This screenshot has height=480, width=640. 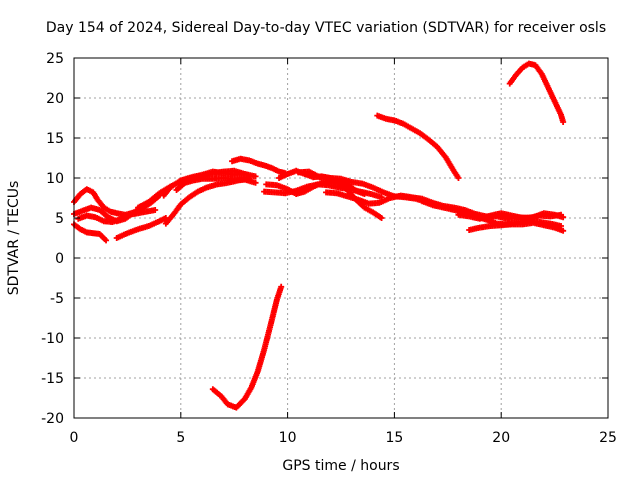 I want to click on y-tick-label: -20, so click(x=52, y=419).